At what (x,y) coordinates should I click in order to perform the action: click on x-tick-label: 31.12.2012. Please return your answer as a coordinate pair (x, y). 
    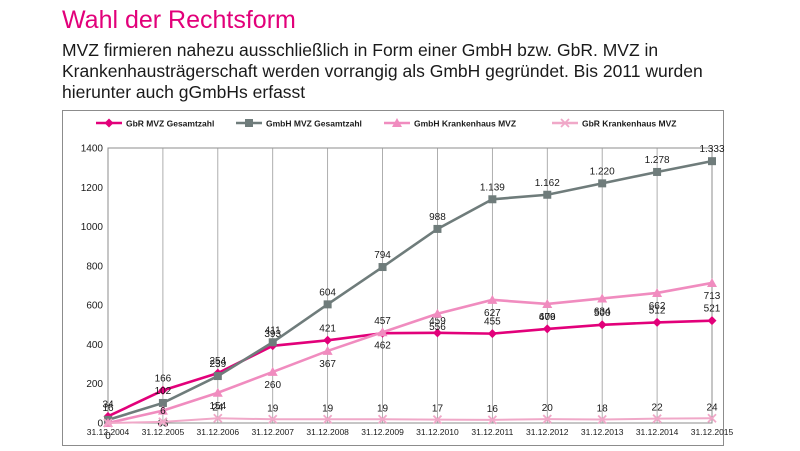
    Looking at the image, I should click on (547, 432).